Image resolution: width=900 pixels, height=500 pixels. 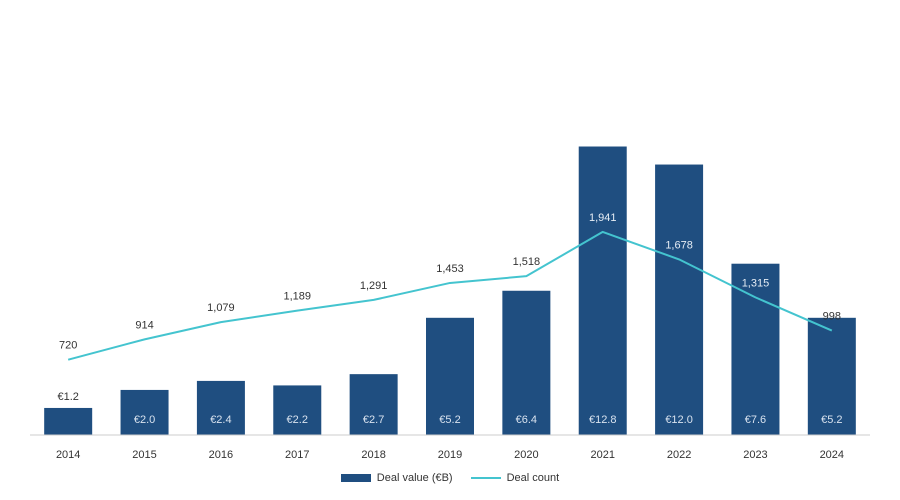 I want to click on x-tick-label-2014: 2014, so click(x=68, y=455).